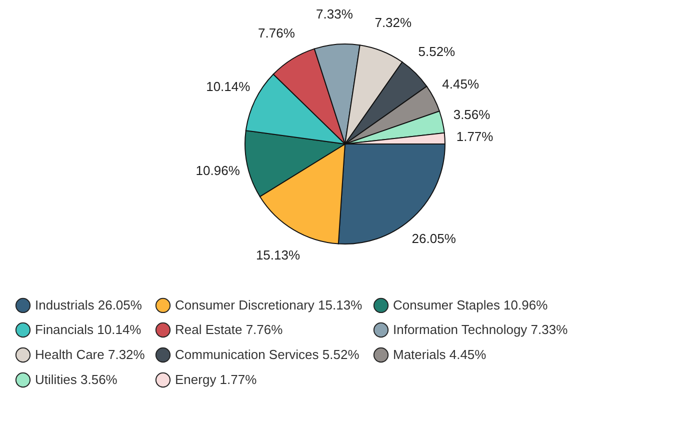  Describe the element at coordinates (434, 238) in the screenshot. I see `data-label: 26.05%` at that location.